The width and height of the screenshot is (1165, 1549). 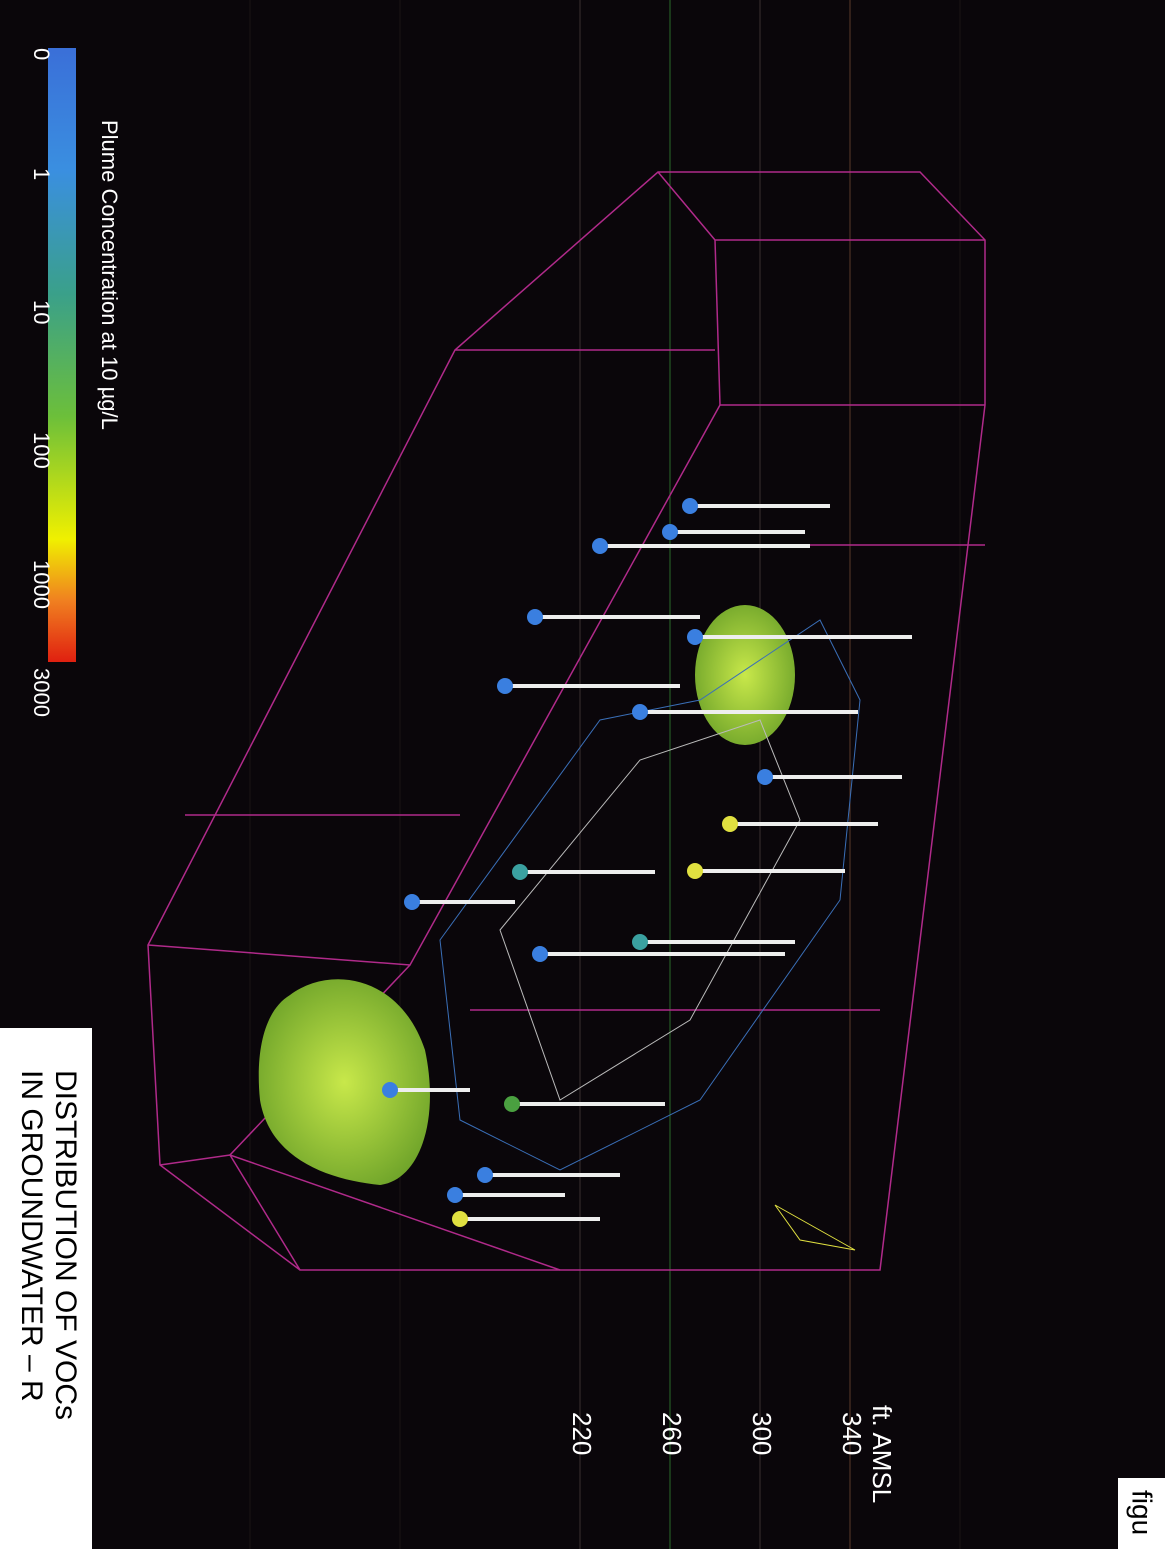 What do you see at coordinates (672, 1433) in the screenshot?
I see `axis-tick-label: 260` at bounding box center [672, 1433].